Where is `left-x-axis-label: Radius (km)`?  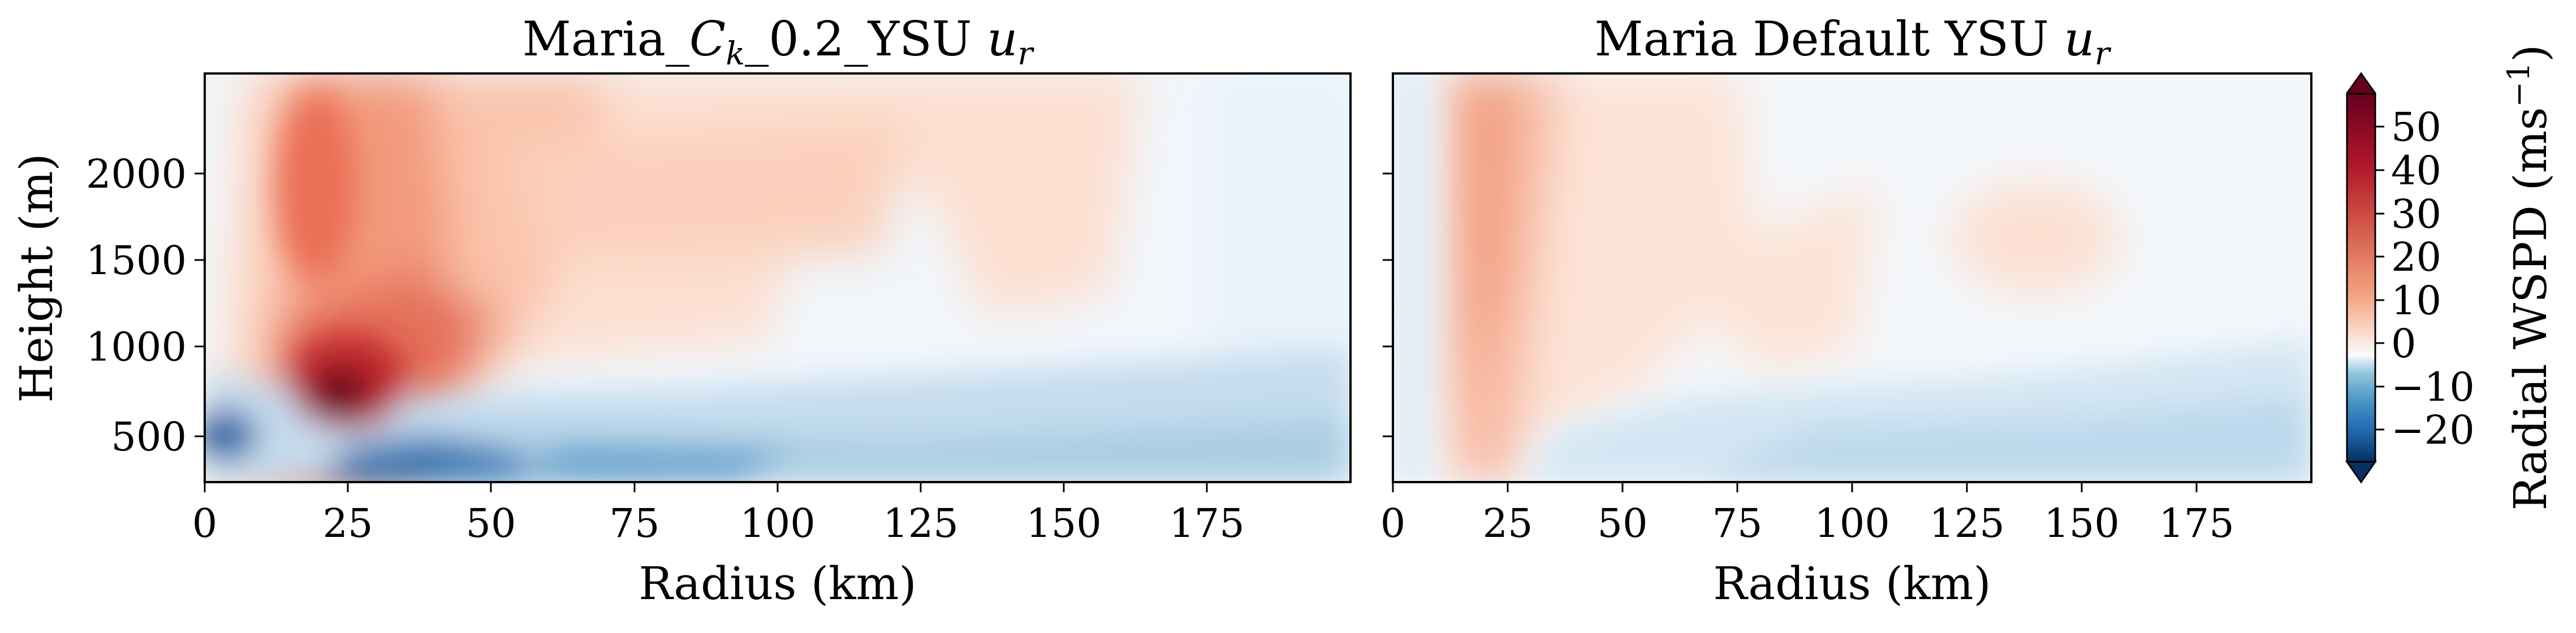
left-x-axis-label: Radius (km) is located at coordinates (777, 583).